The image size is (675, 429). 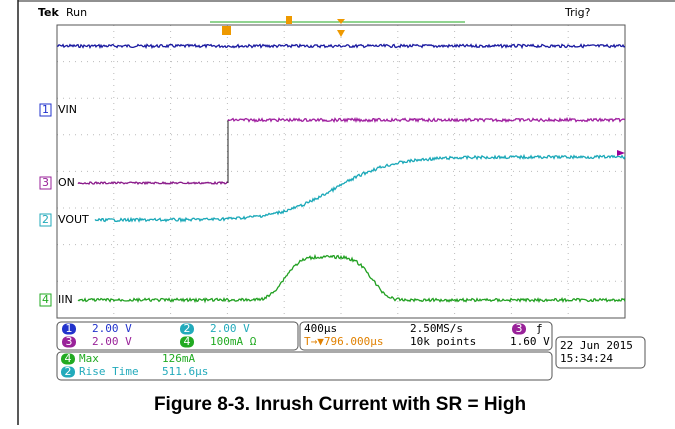 What do you see at coordinates (73, 219) in the screenshot?
I see `trace-label: VOUT` at bounding box center [73, 219].